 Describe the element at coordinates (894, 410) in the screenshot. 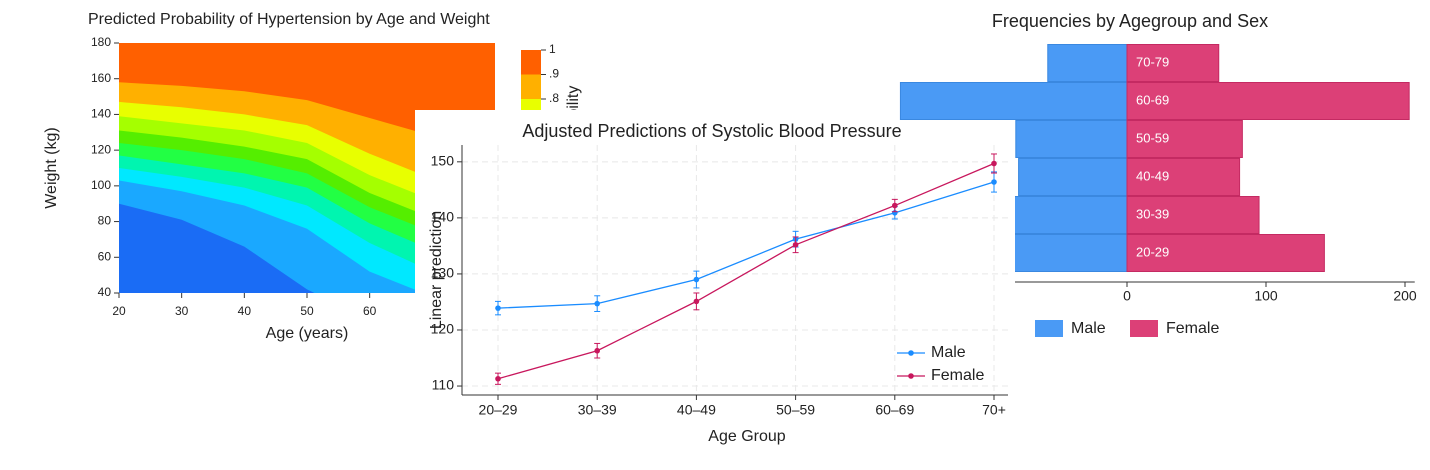

I see `x-tick-label: 60–69` at that location.